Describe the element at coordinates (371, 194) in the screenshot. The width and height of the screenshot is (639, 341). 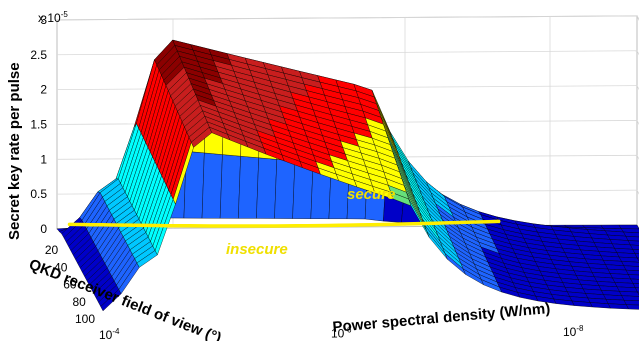
I see `secure-region-label: secure` at that location.